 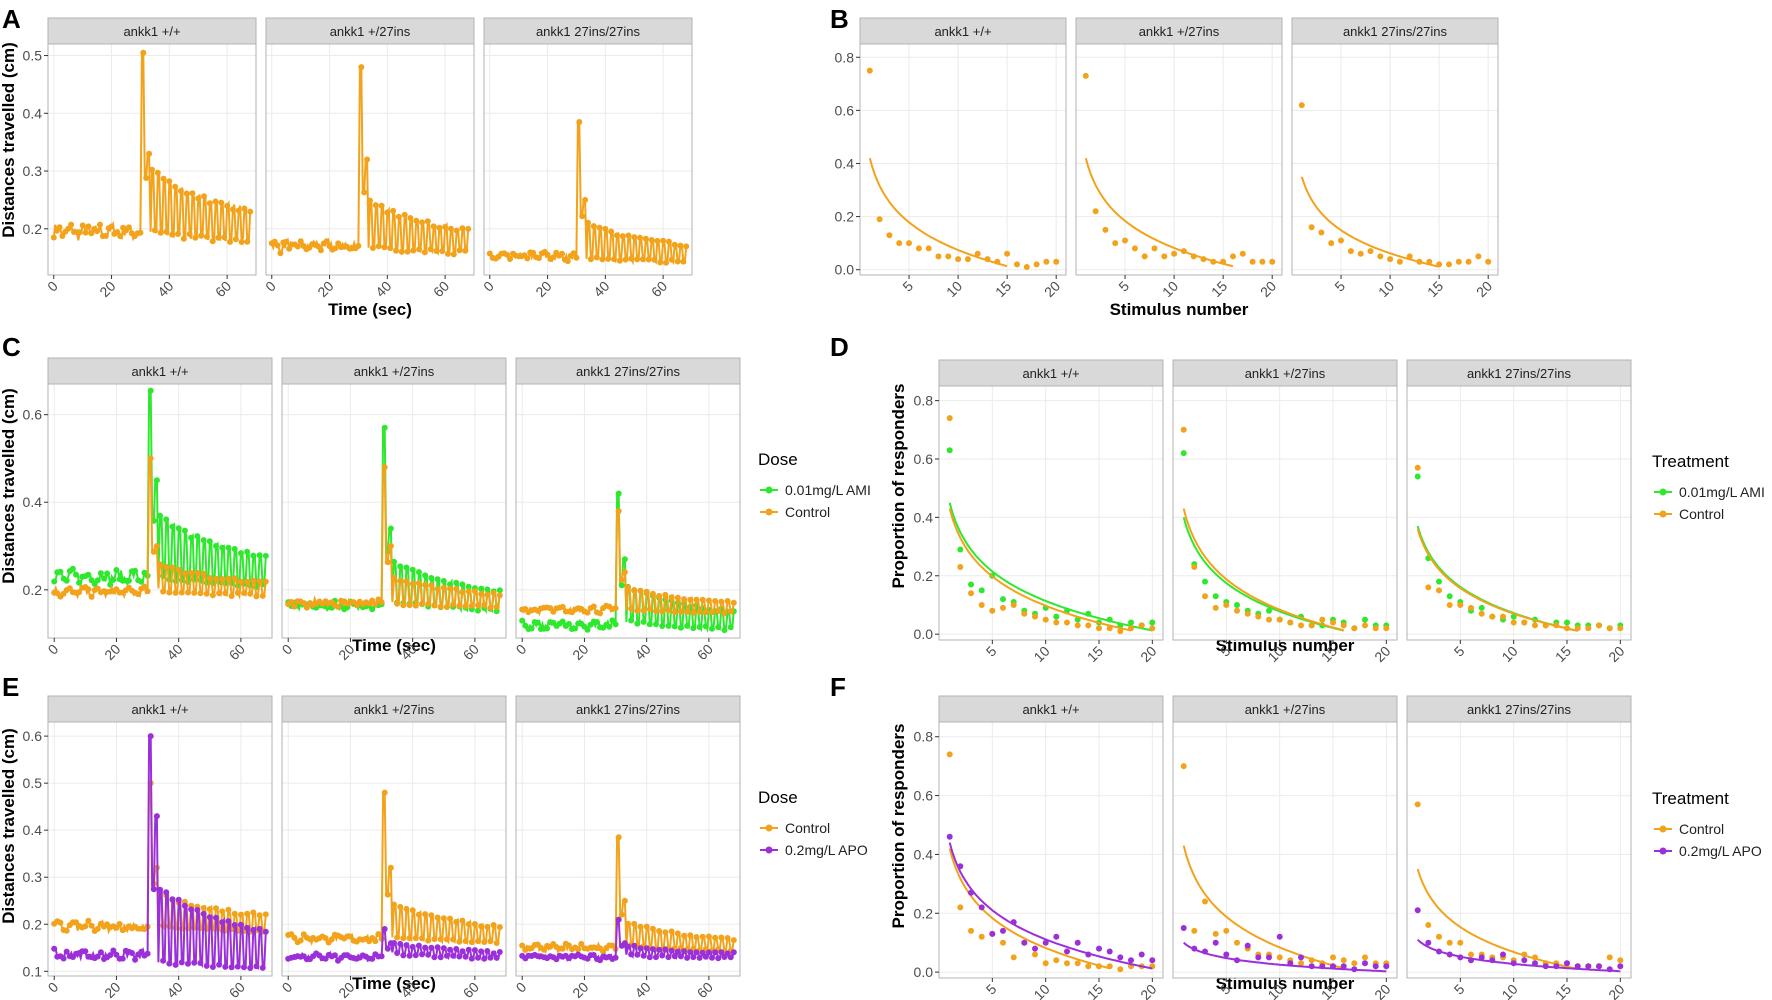 I want to click on facet-panel: ankk1 +/27ins 0 20 40 60, so click(x=368, y=158).